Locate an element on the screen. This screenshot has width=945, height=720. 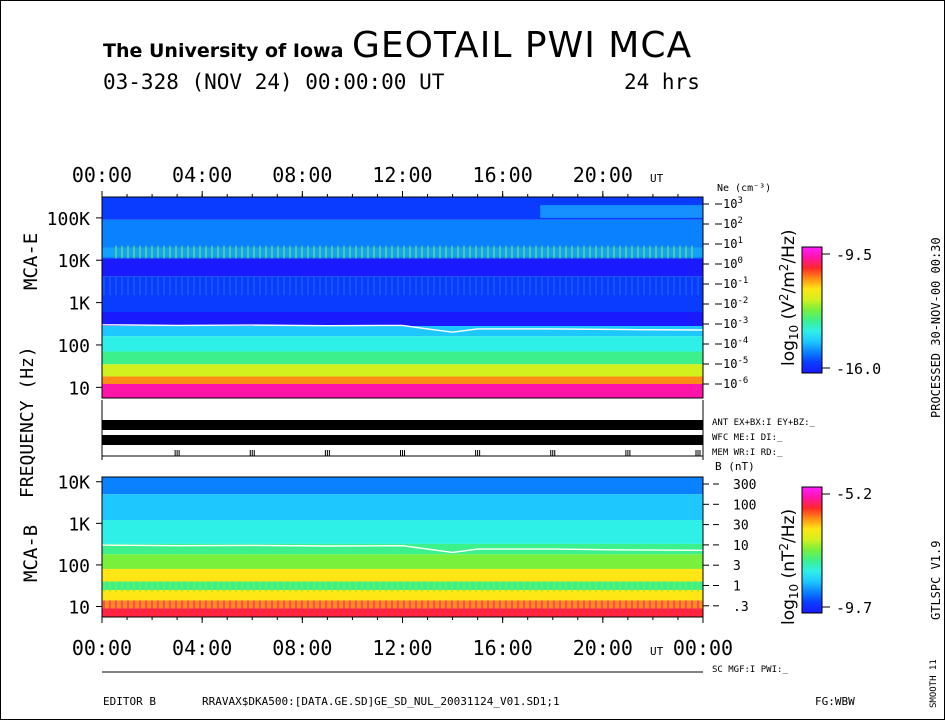
mca-b-freq-tick-label: 10 is located at coordinates (79, 608).